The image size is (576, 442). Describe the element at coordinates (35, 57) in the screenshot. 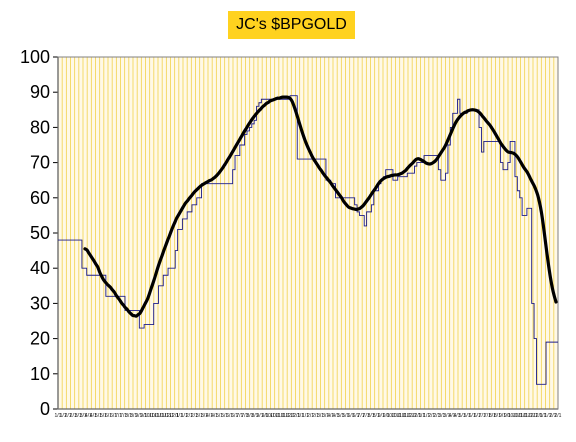

I see `y-tick-label: 100` at that location.